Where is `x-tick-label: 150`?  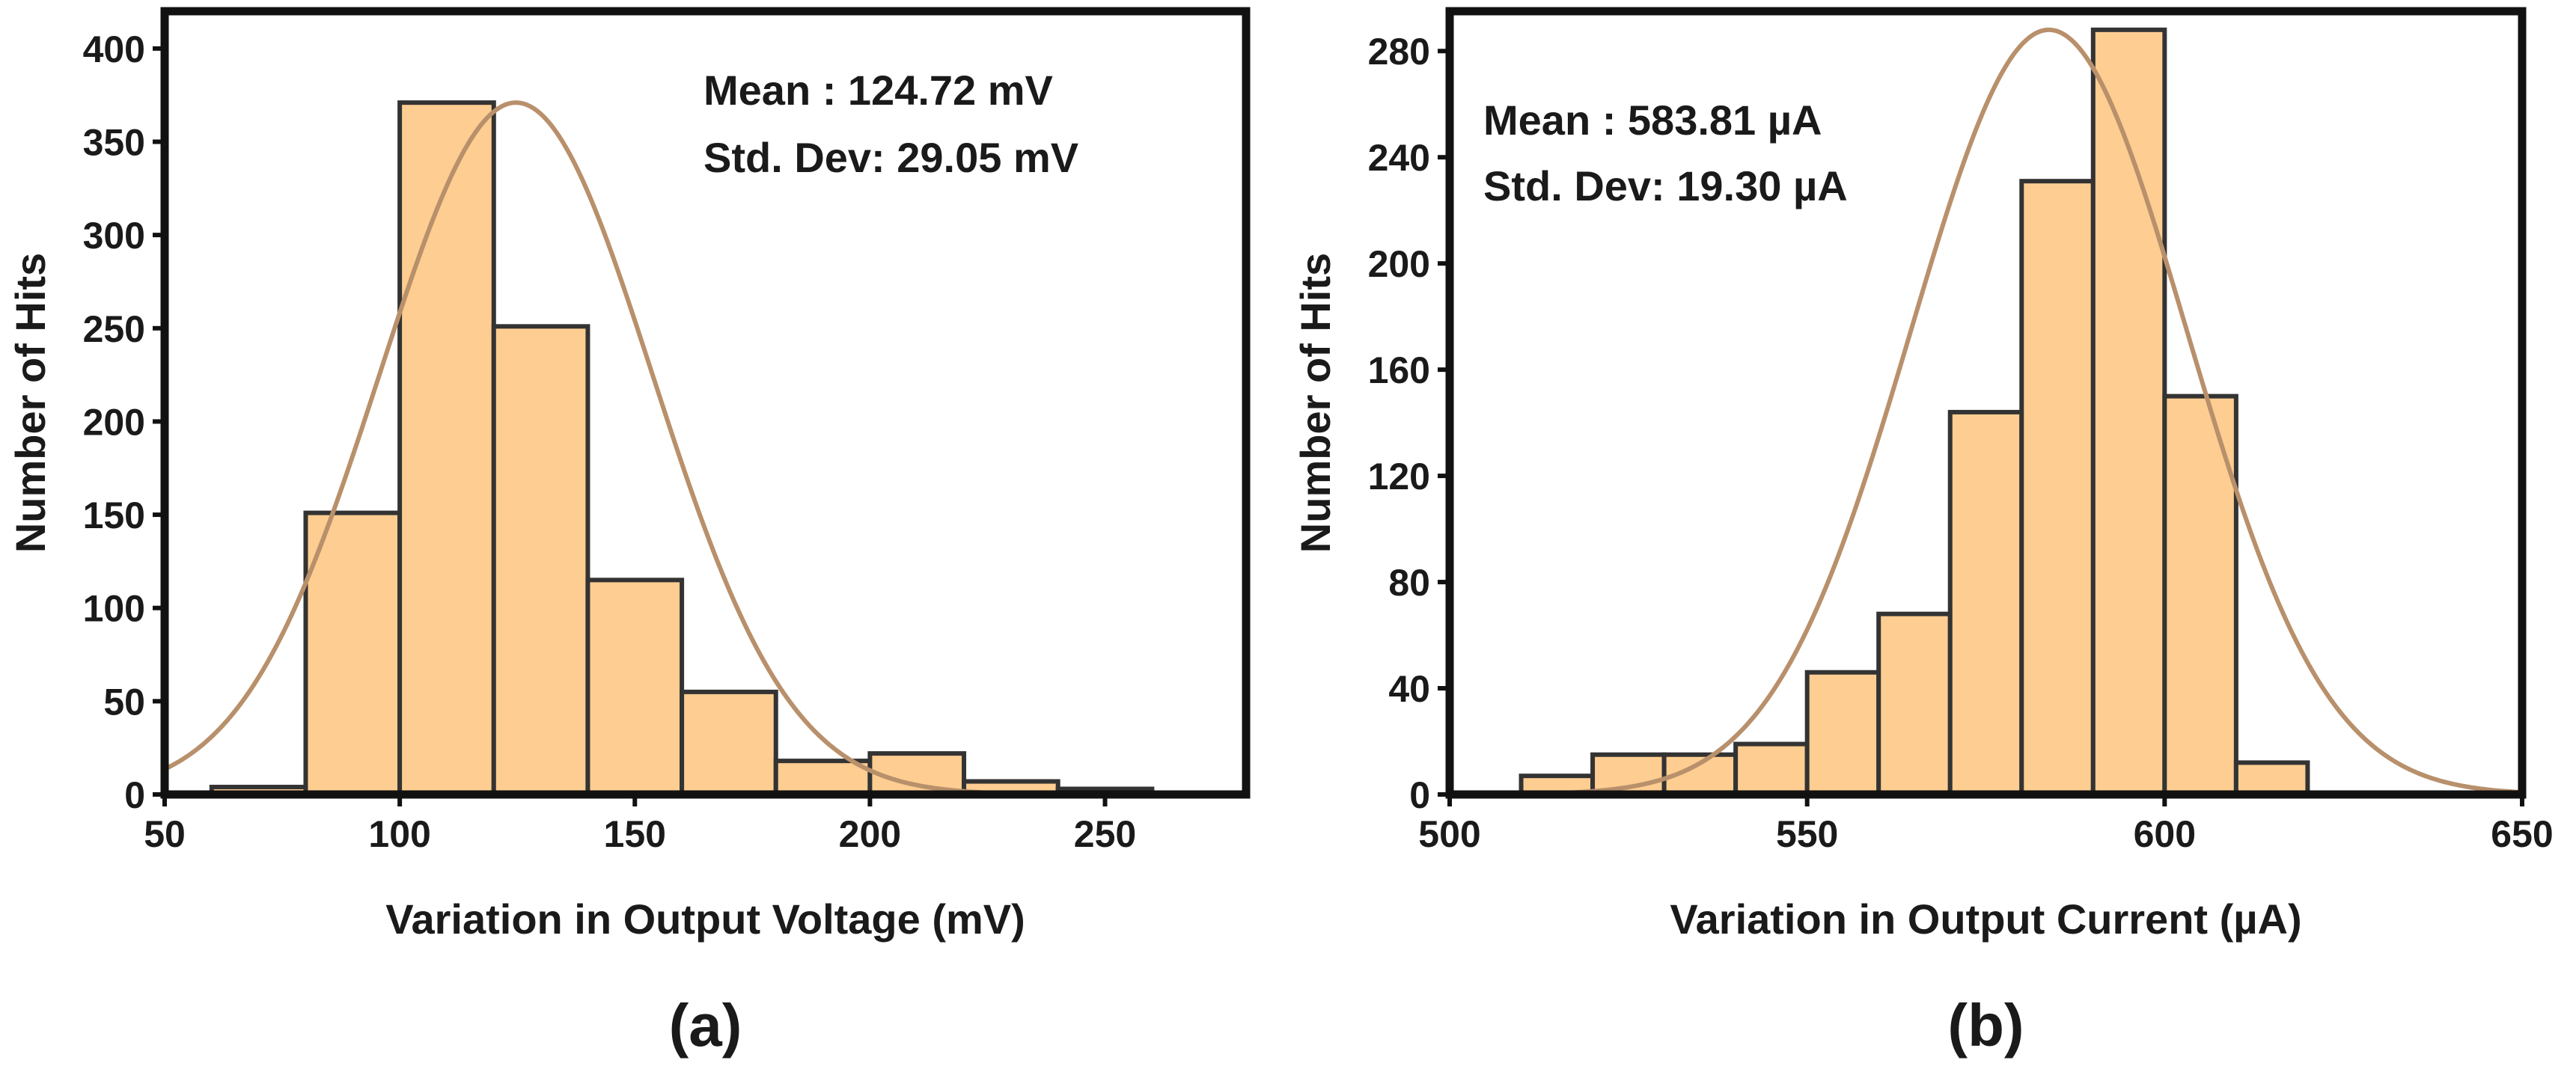
x-tick-label: 150 is located at coordinates (635, 834).